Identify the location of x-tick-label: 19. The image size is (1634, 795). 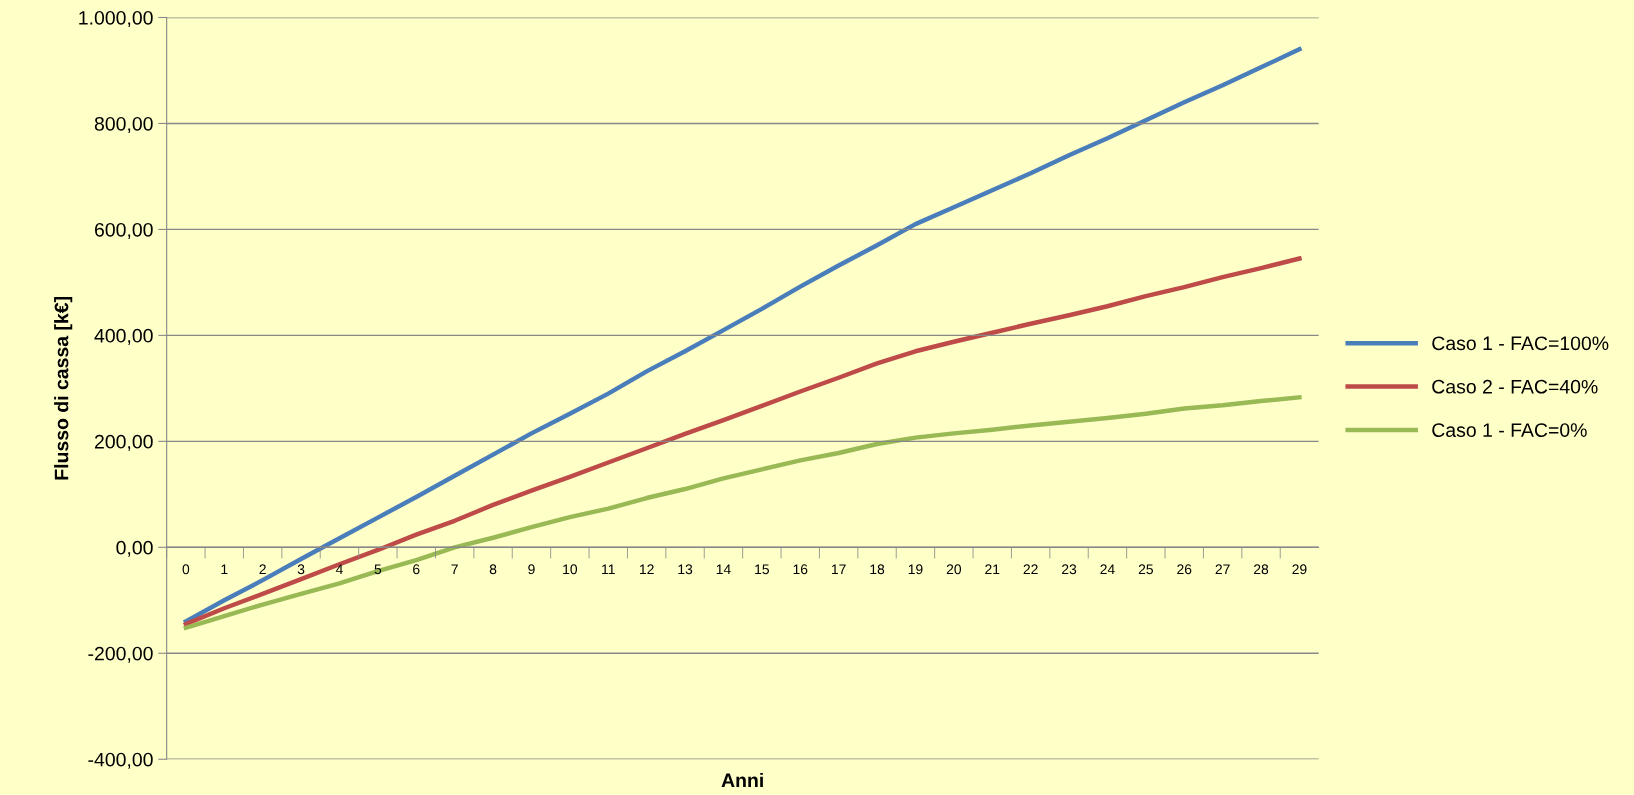
(915, 569).